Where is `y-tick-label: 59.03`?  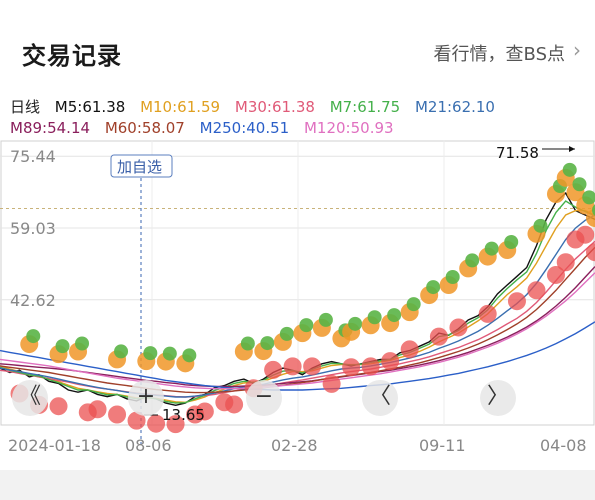 y-tick-label: 59.03 is located at coordinates (33, 228).